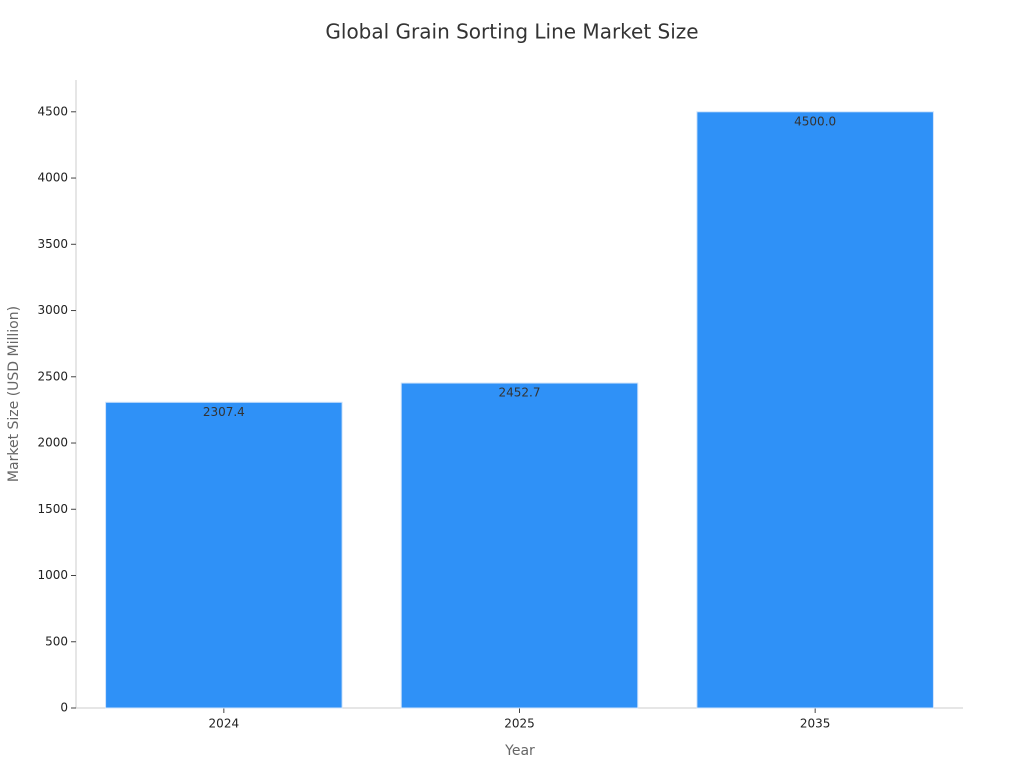 This screenshot has width=1024, height=768. Describe the element at coordinates (519, 751) in the screenshot. I see `x-axis-label: Year` at that location.